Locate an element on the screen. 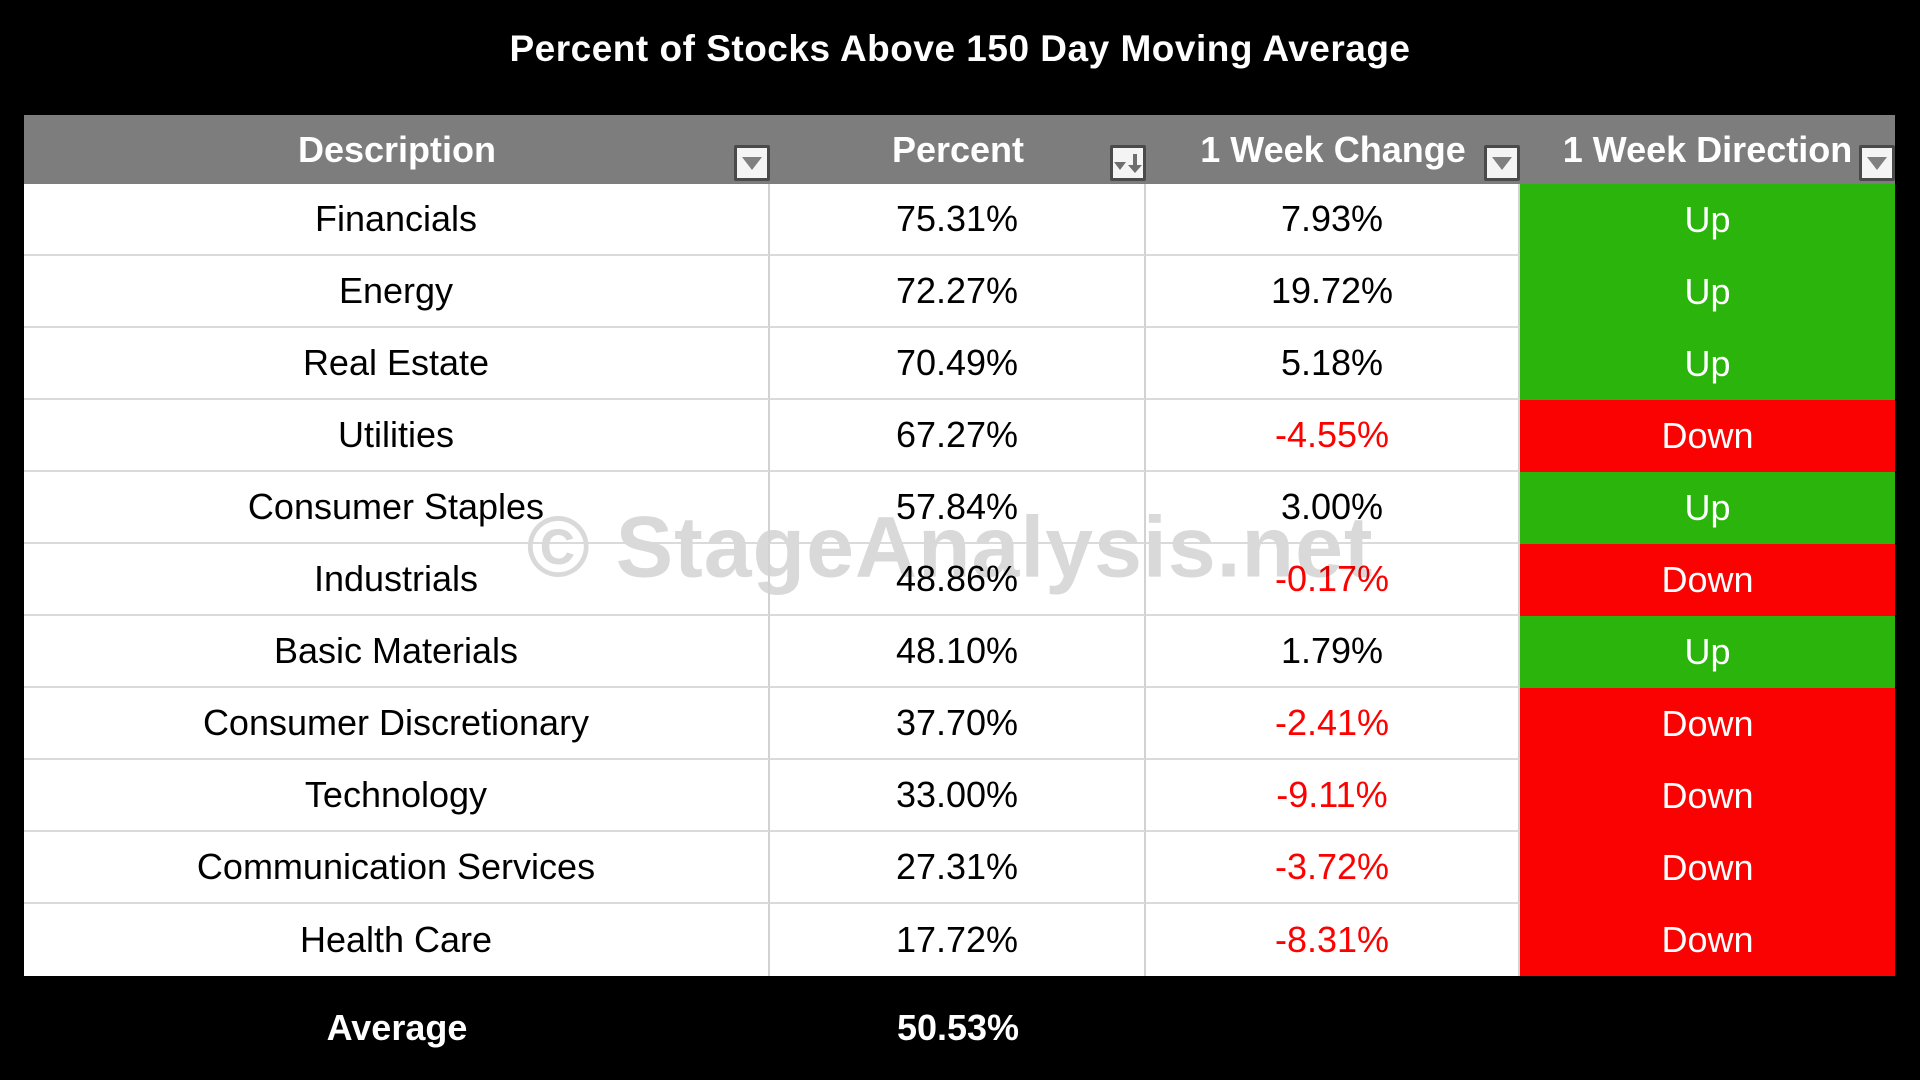 The image size is (1920, 1080). percent-filter-button is located at coordinates (1128, 163).